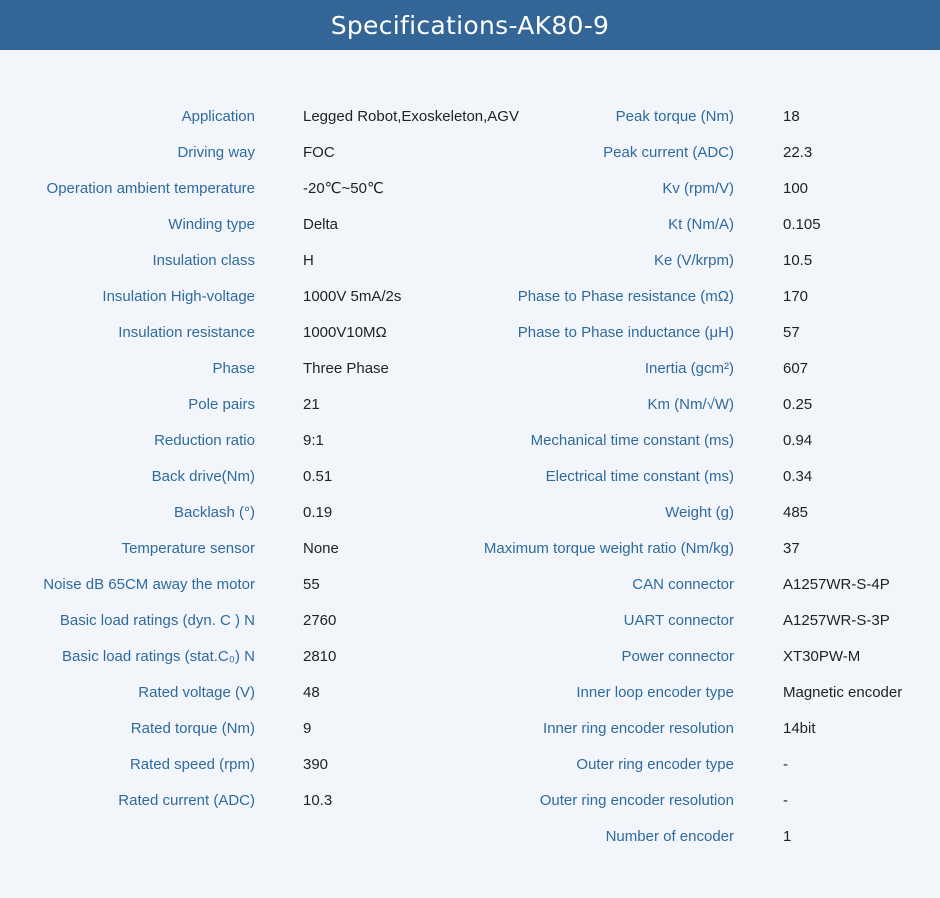  Describe the element at coordinates (311, 584) in the screenshot. I see `spec-value: 55` at that location.